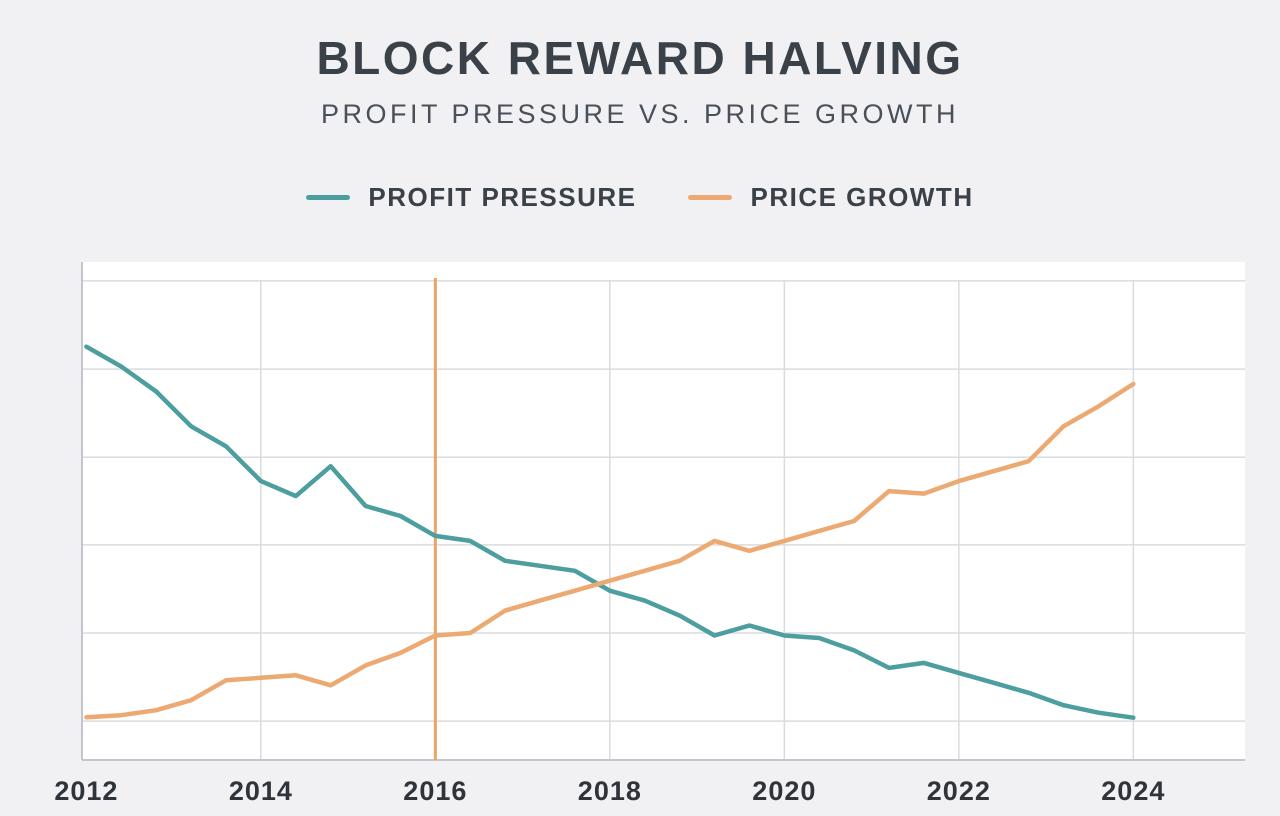 This screenshot has width=1280, height=816. Describe the element at coordinates (261, 791) in the screenshot. I see `x-tick-label: 2014` at that location.